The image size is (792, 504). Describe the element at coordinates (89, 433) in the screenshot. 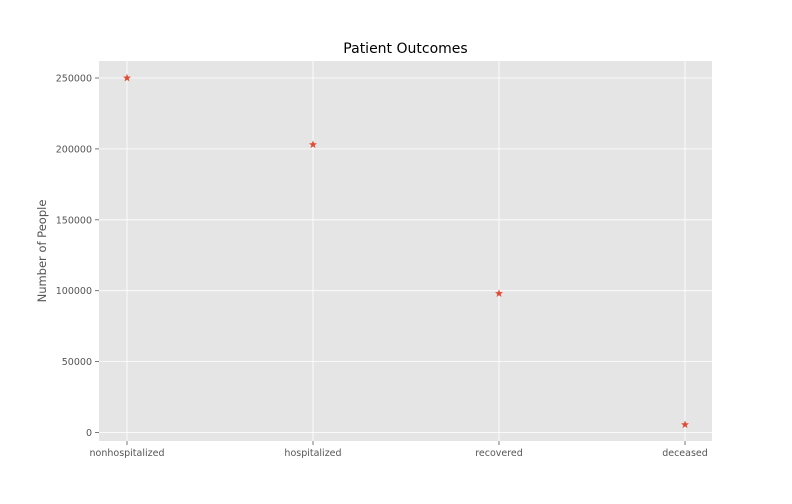

I see `y-tick-label: 0` at that location.